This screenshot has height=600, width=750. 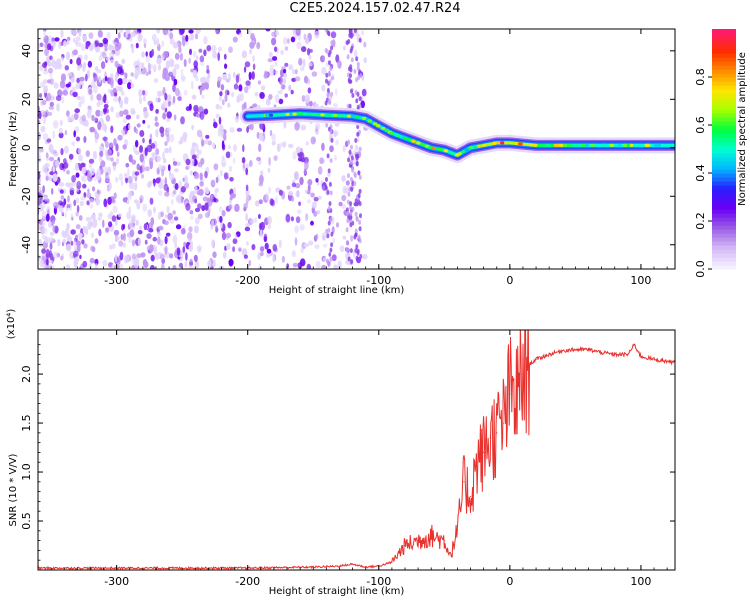 What do you see at coordinates (116, 280) in the screenshot?
I see `spec-xtick-label: -300` at bounding box center [116, 280].